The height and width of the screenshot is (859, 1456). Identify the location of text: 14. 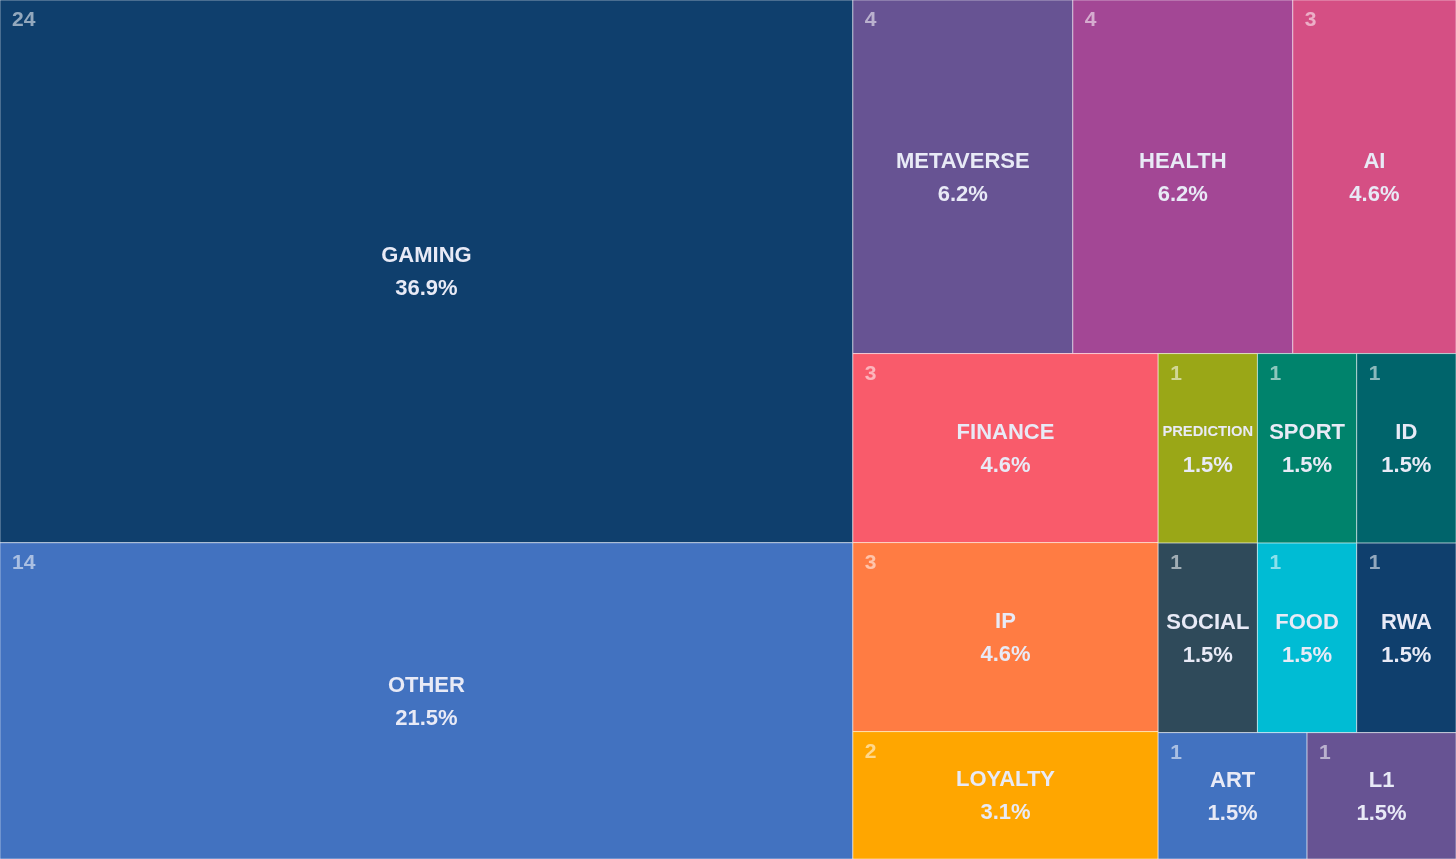
(24, 561).